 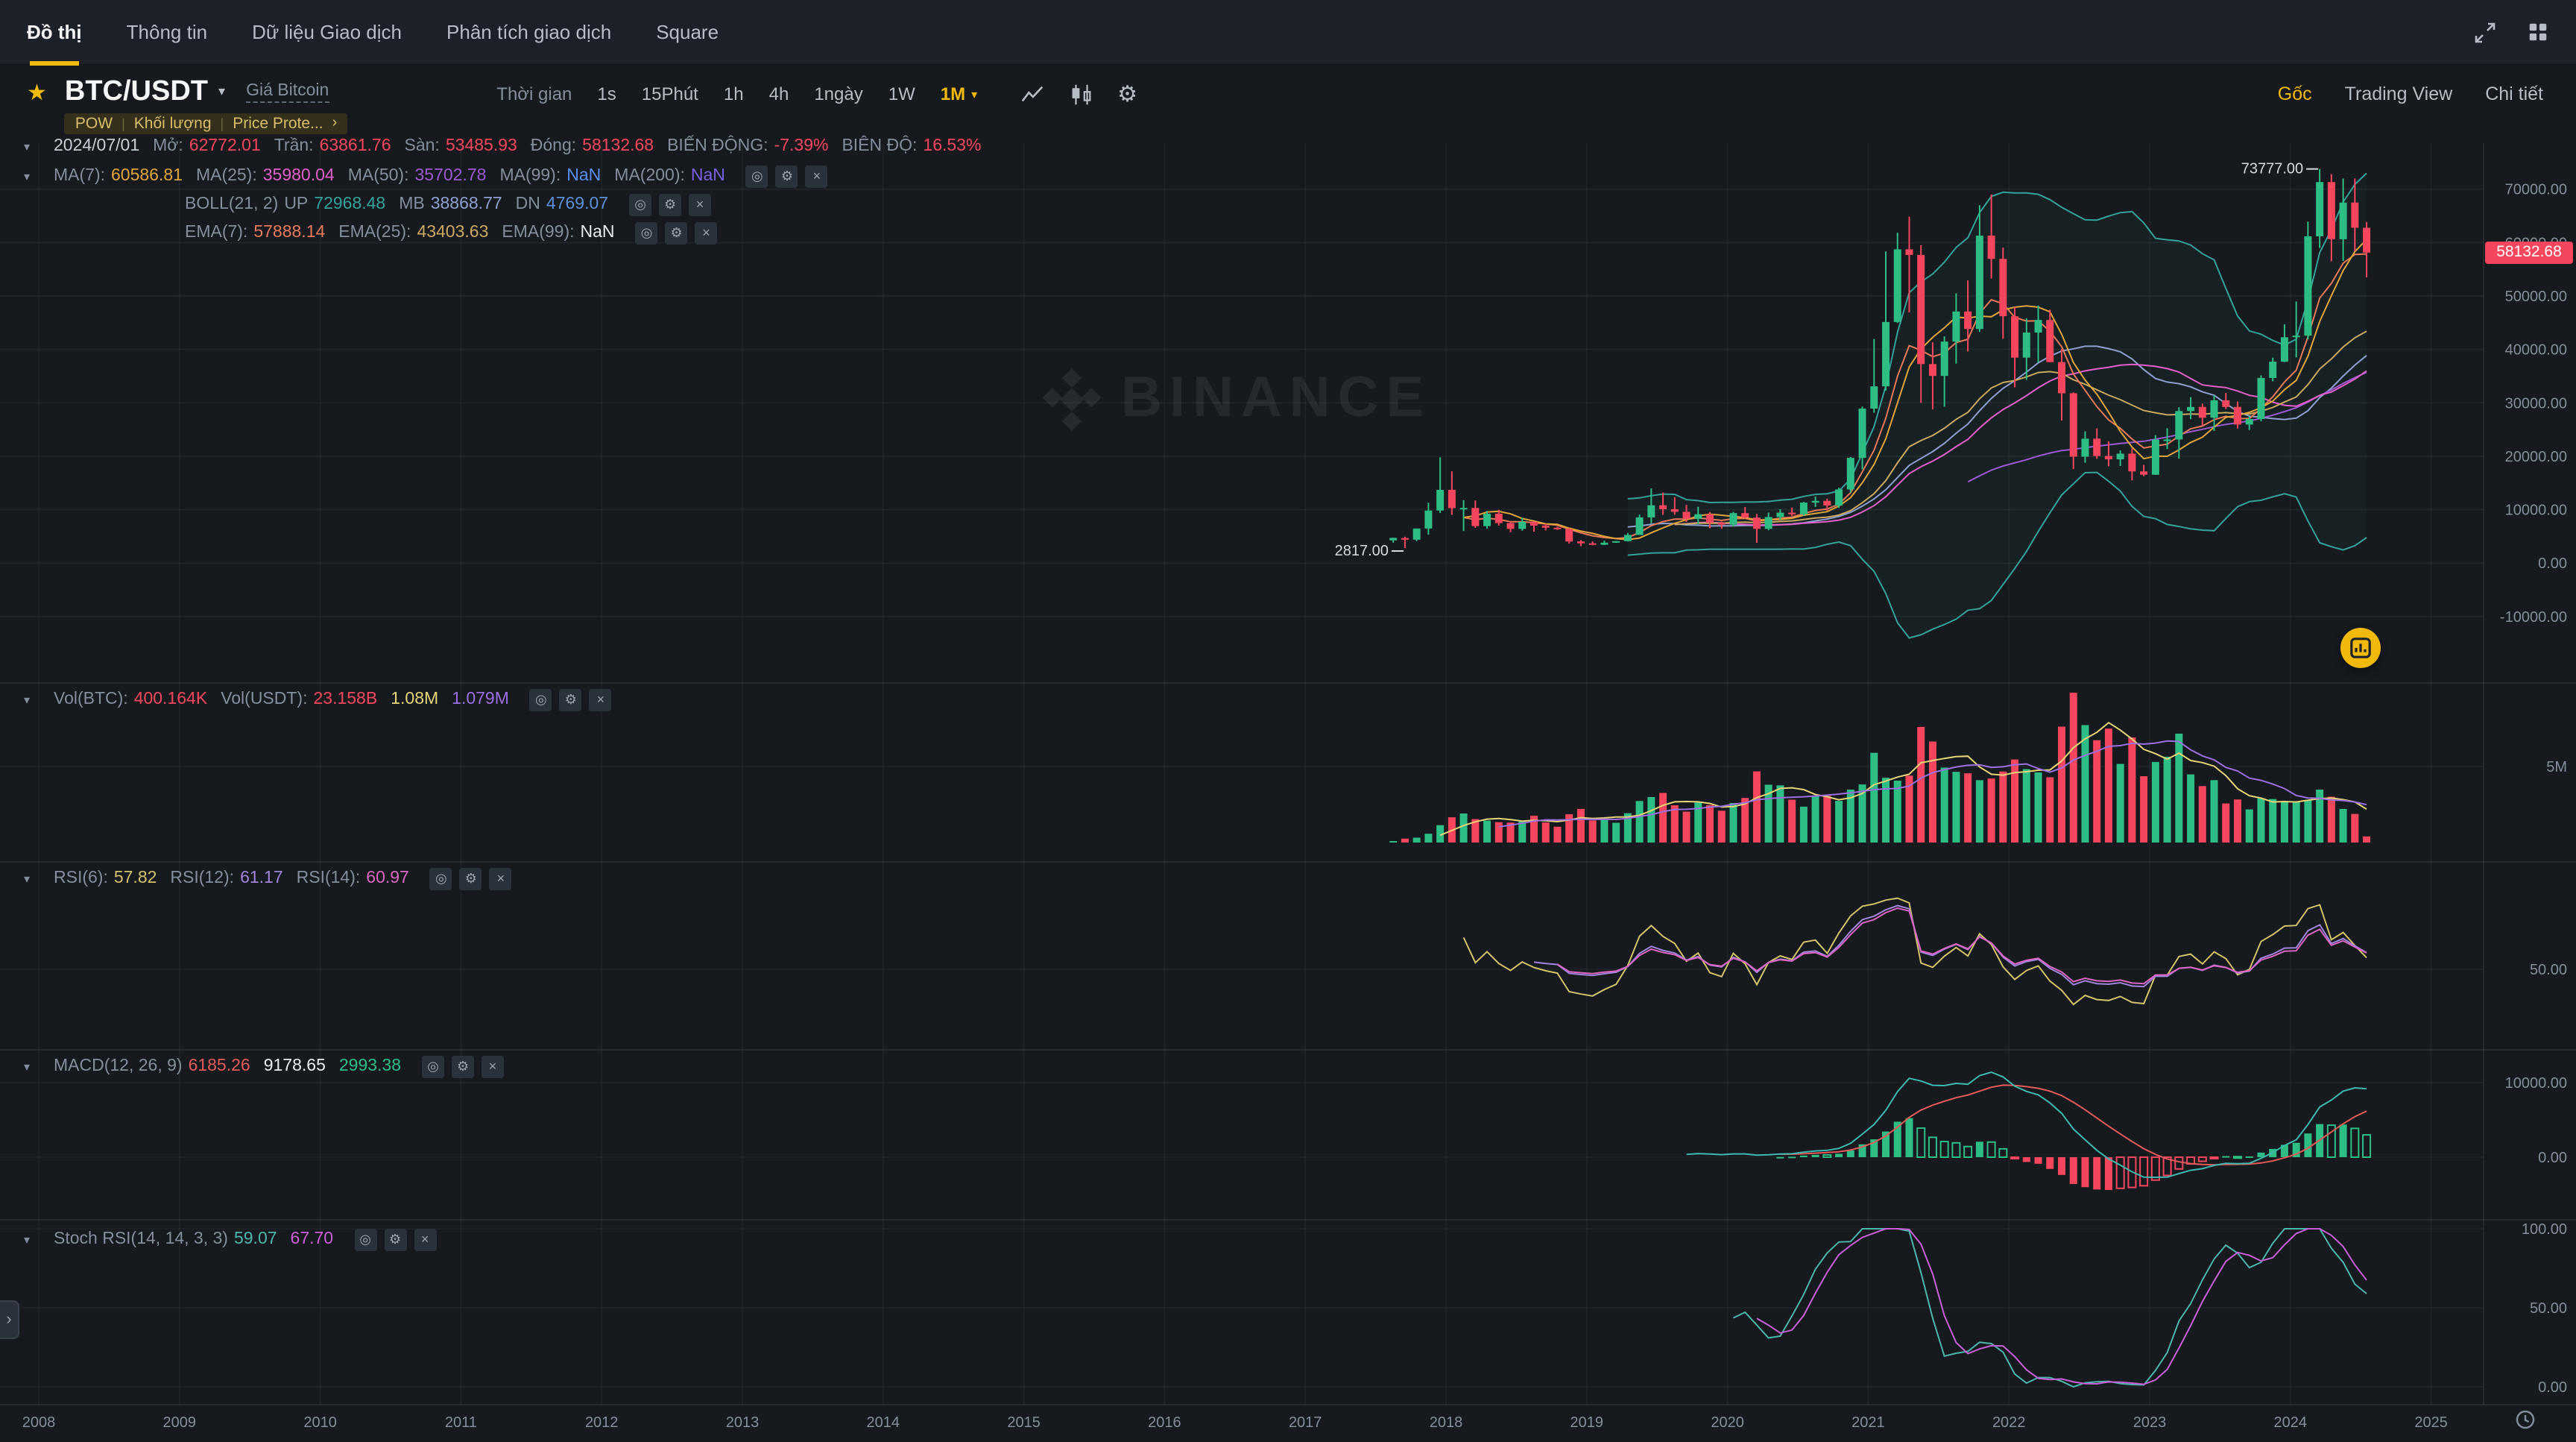 What do you see at coordinates (602, 1423) in the screenshot?
I see `svg-text: 2012` at bounding box center [602, 1423].